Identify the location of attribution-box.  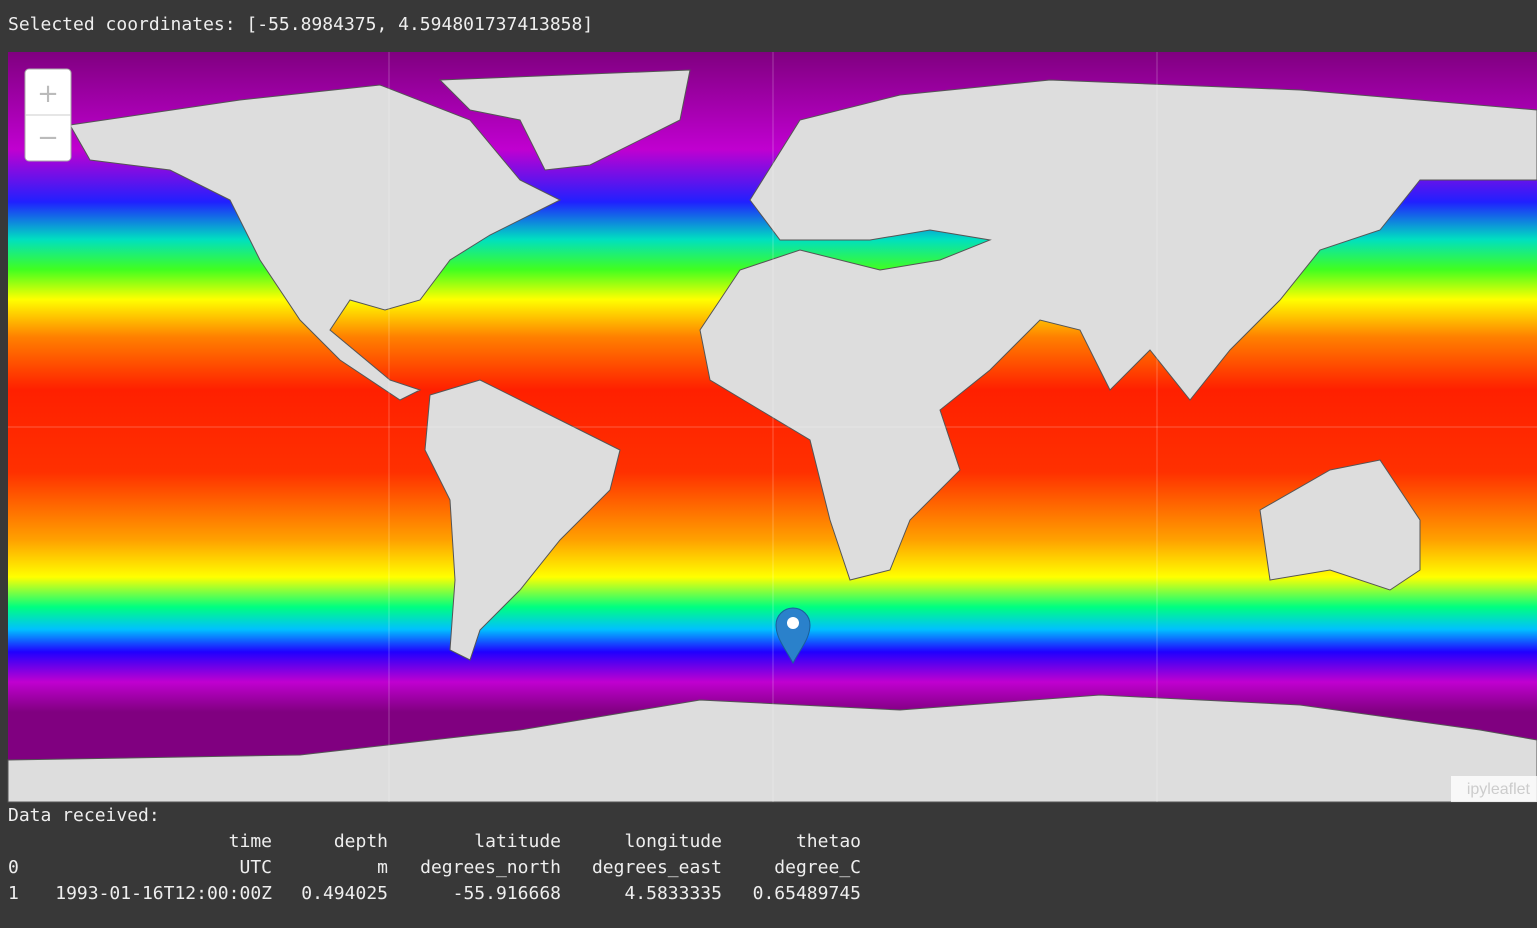
(1494, 789).